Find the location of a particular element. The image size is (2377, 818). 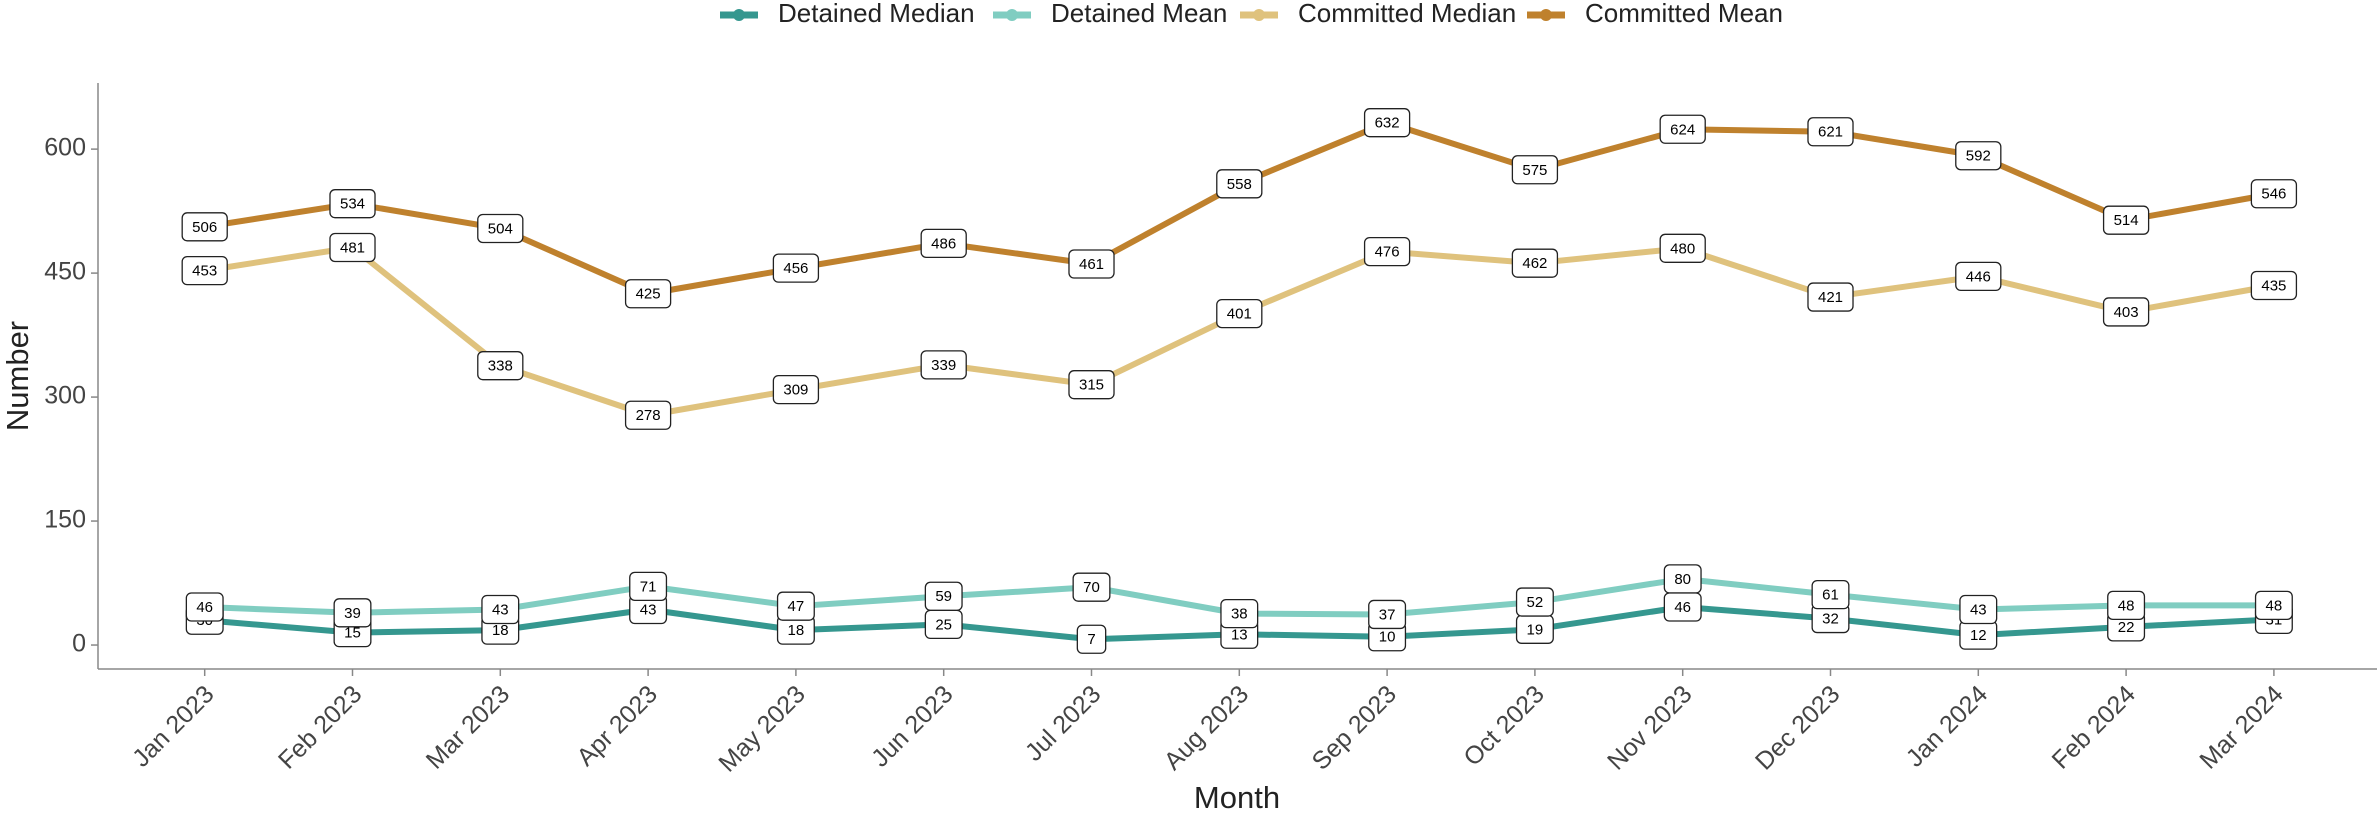

legend-dot is located at coordinates (1259, 15).